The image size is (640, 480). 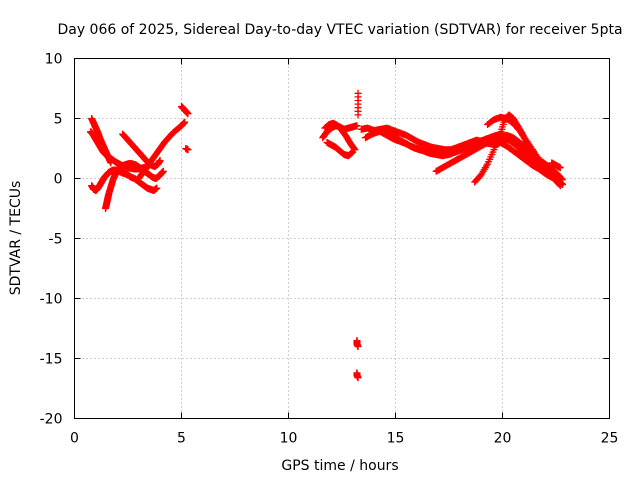 I want to click on x-tick-label: 25, so click(x=610, y=439).